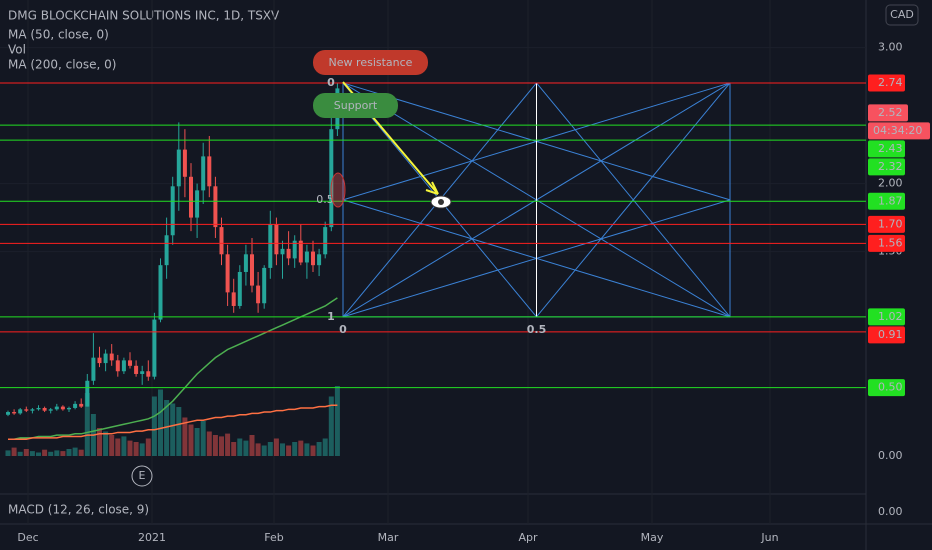 This screenshot has width=932, height=550. Describe the element at coordinates (343, 329) in the screenshot. I see `gann-time-label: 0` at that location.